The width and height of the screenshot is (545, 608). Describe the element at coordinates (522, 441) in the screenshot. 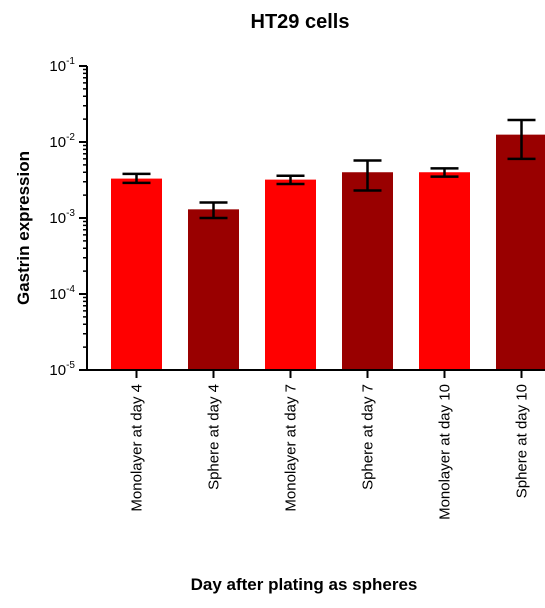

I see `x-tick-label: Sphere at day 10` at that location.